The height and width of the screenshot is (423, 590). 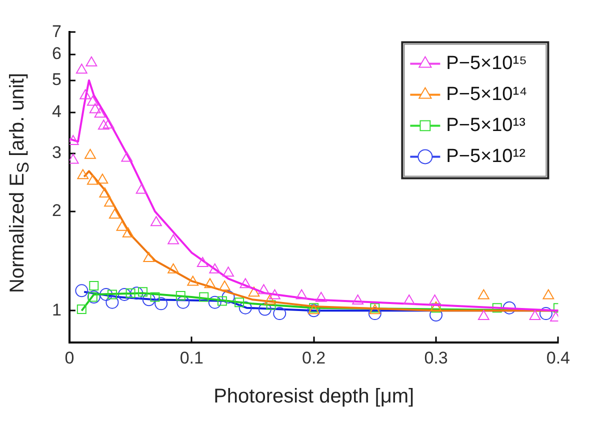 I want to click on x-tick-label: 0.4, so click(x=558, y=358).